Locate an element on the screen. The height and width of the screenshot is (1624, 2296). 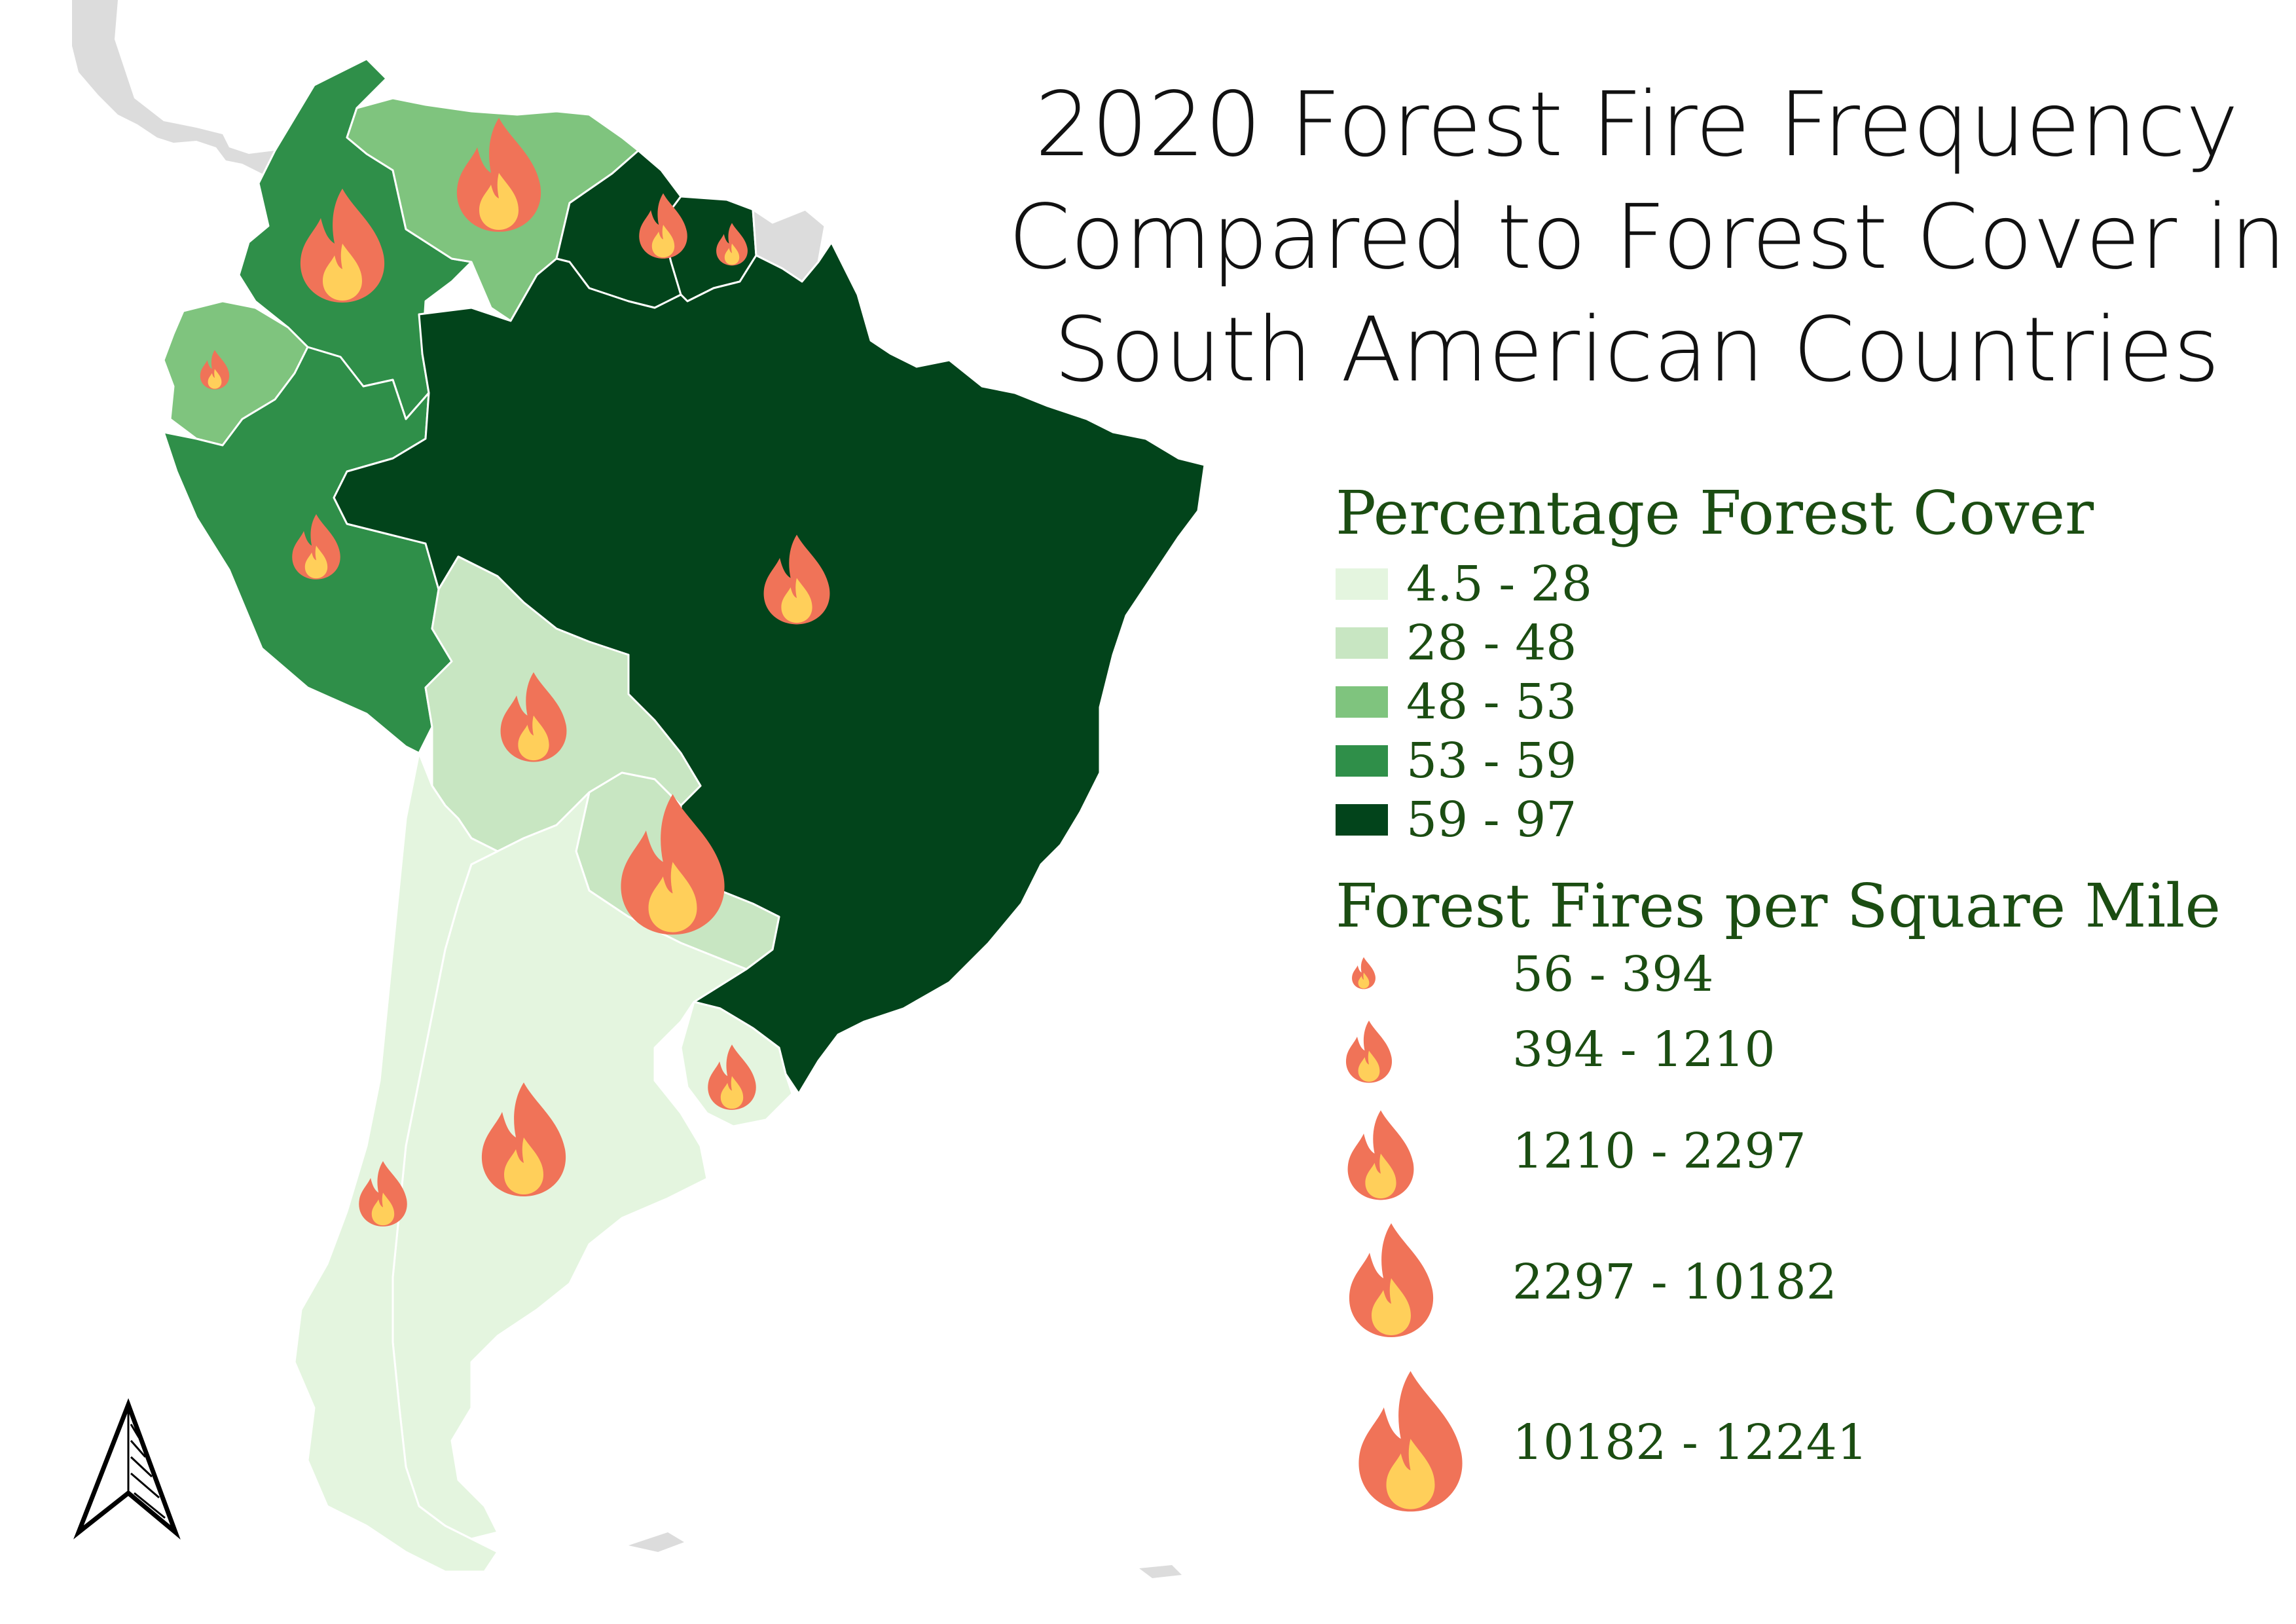
legend-cover-item: 48 - 53 is located at coordinates (1456, 702).